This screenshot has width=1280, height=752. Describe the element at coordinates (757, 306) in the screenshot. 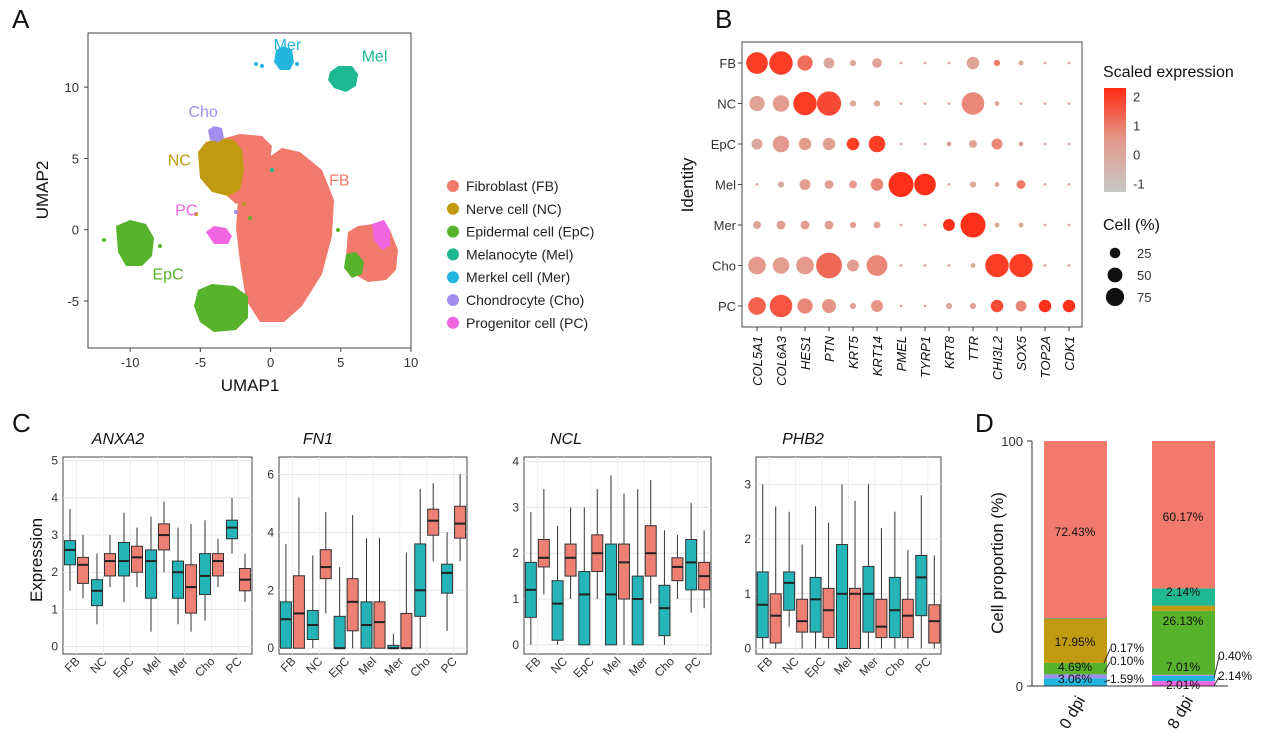

I see `dot-pc-col5a1` at that location.